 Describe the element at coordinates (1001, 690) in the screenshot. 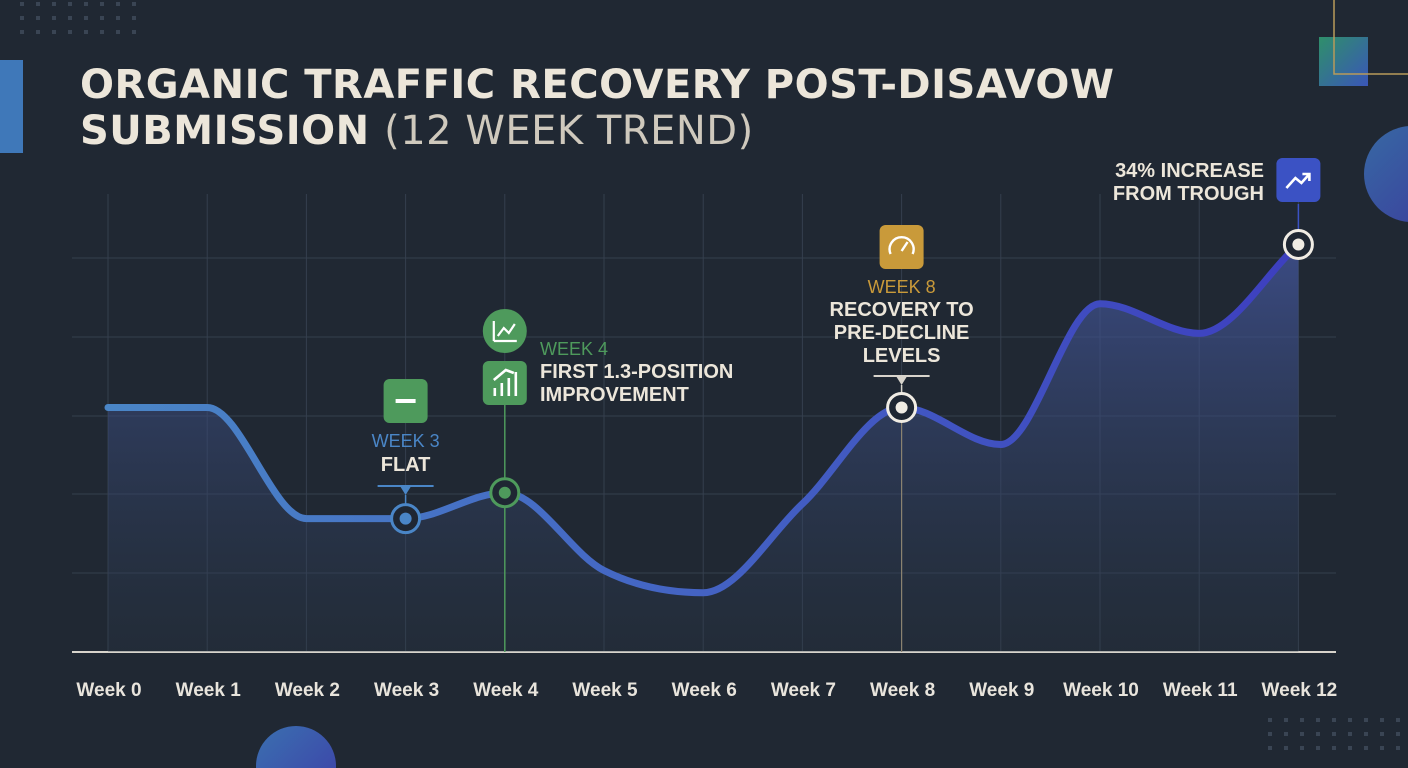

I see `x-tick-label: Week 9` at that location.